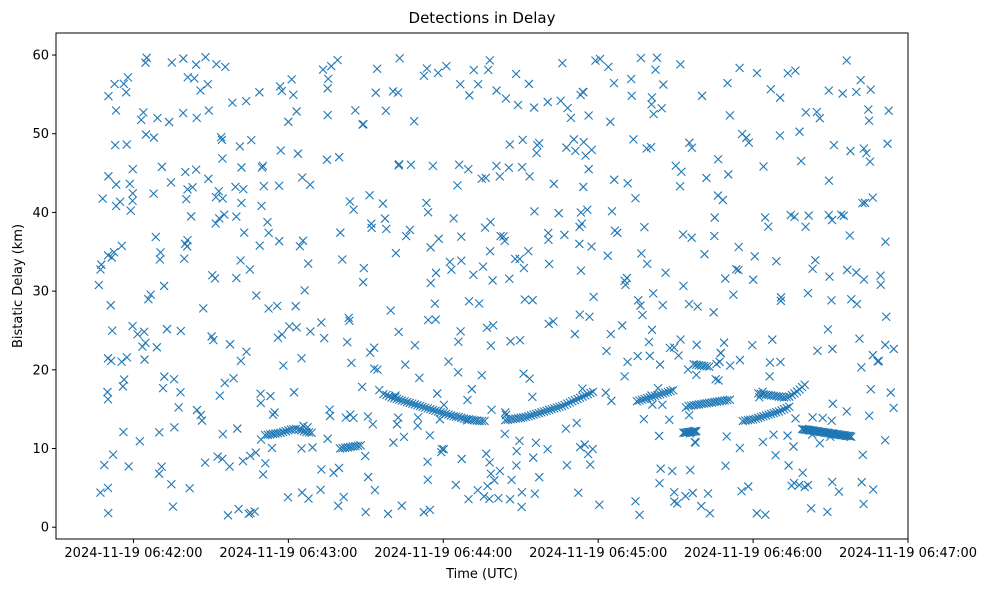 This screenshot has width=989, height=590. Describe the element at coordinates (40, 370) in the screenshot. I see `y-tick-label: 20` at that location.